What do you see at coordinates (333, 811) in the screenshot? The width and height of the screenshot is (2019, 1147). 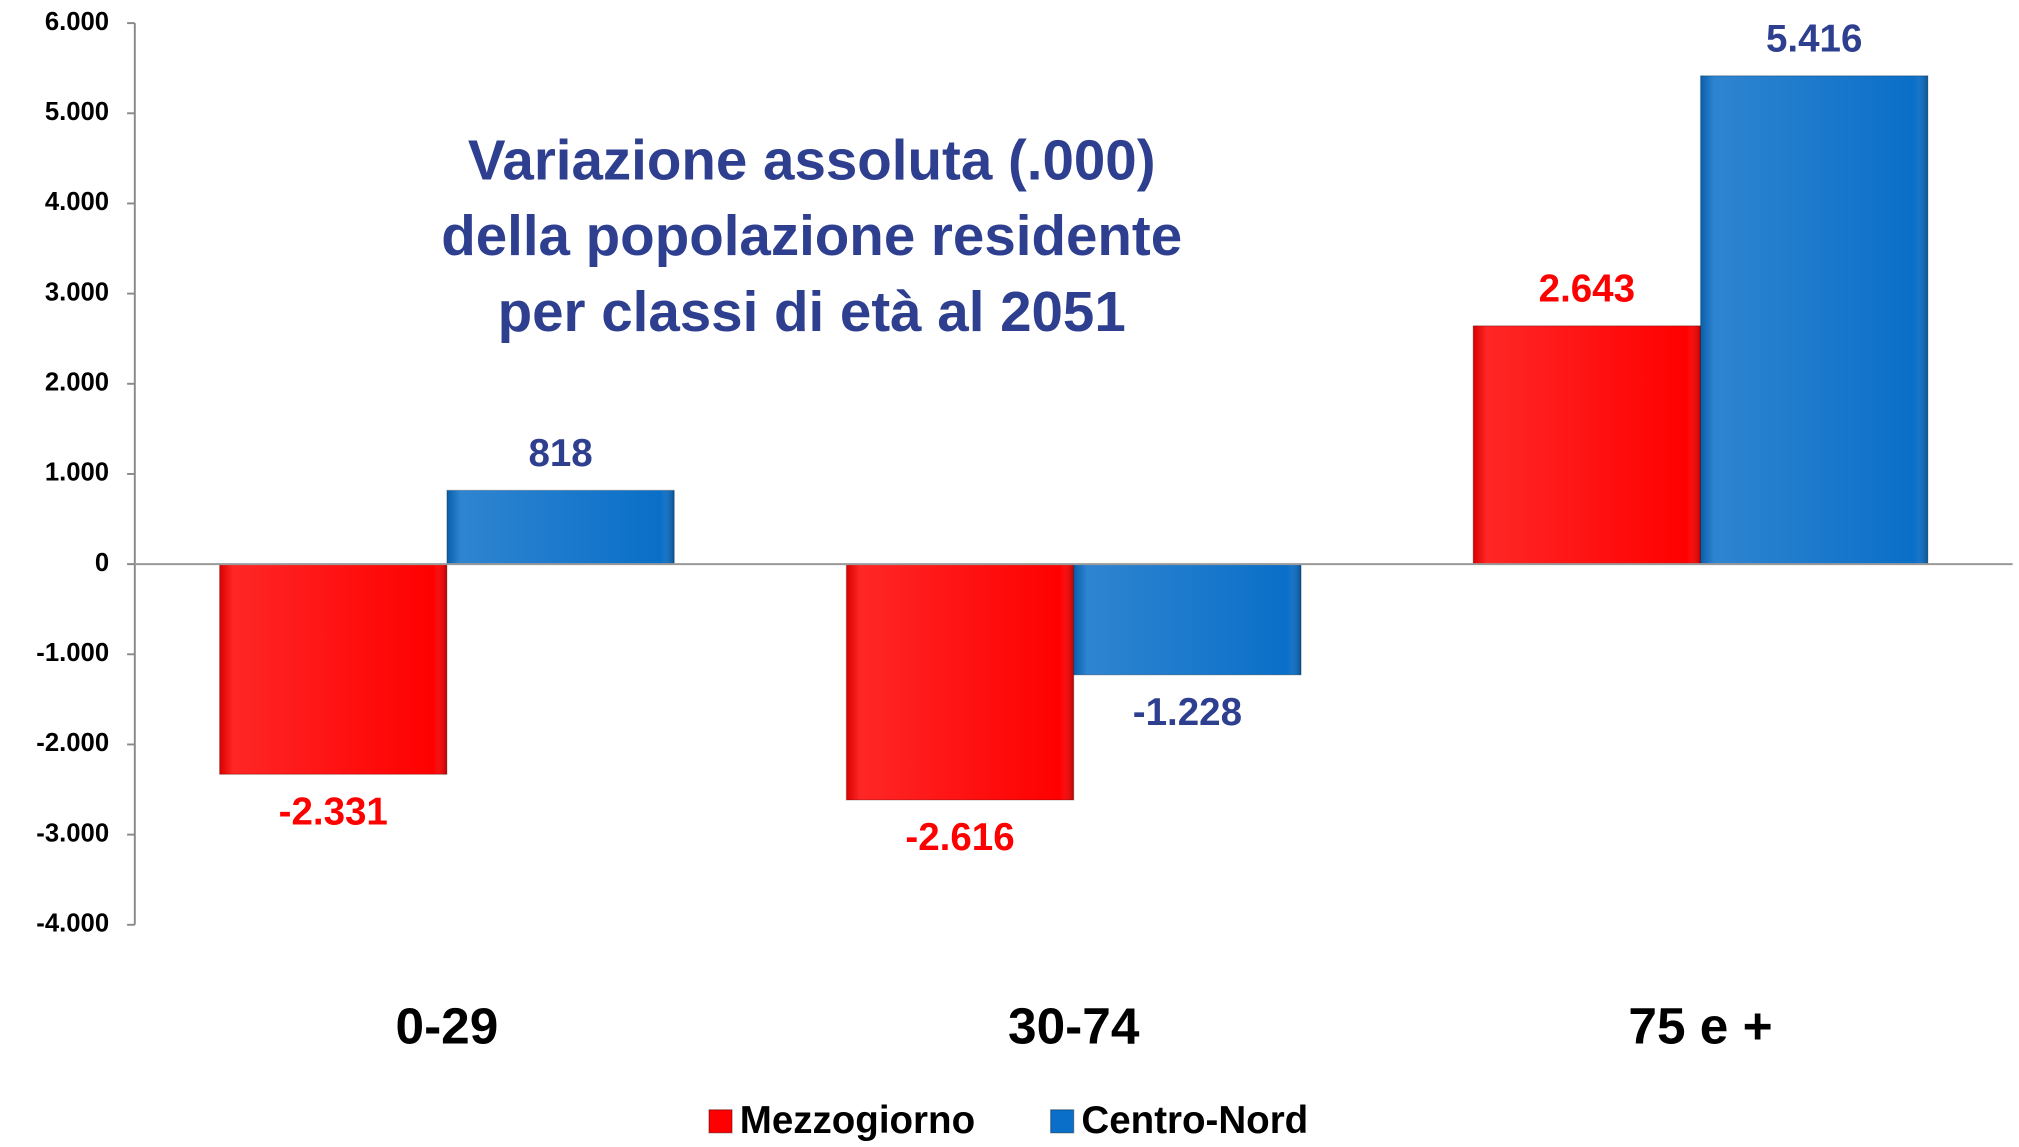 I see `value-label: -2.331` at bounding box center [333, 811].